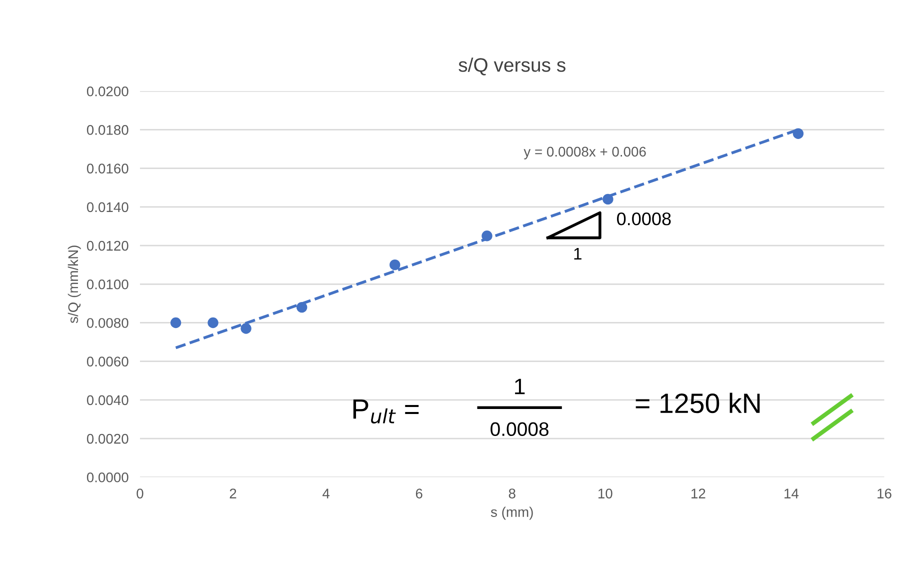 Image resolution: width=906 pixels, height=566 pixels. Describe the element at coordinates (512, 493) in the screenshot. I see `x-tick-label: 8` at that location.